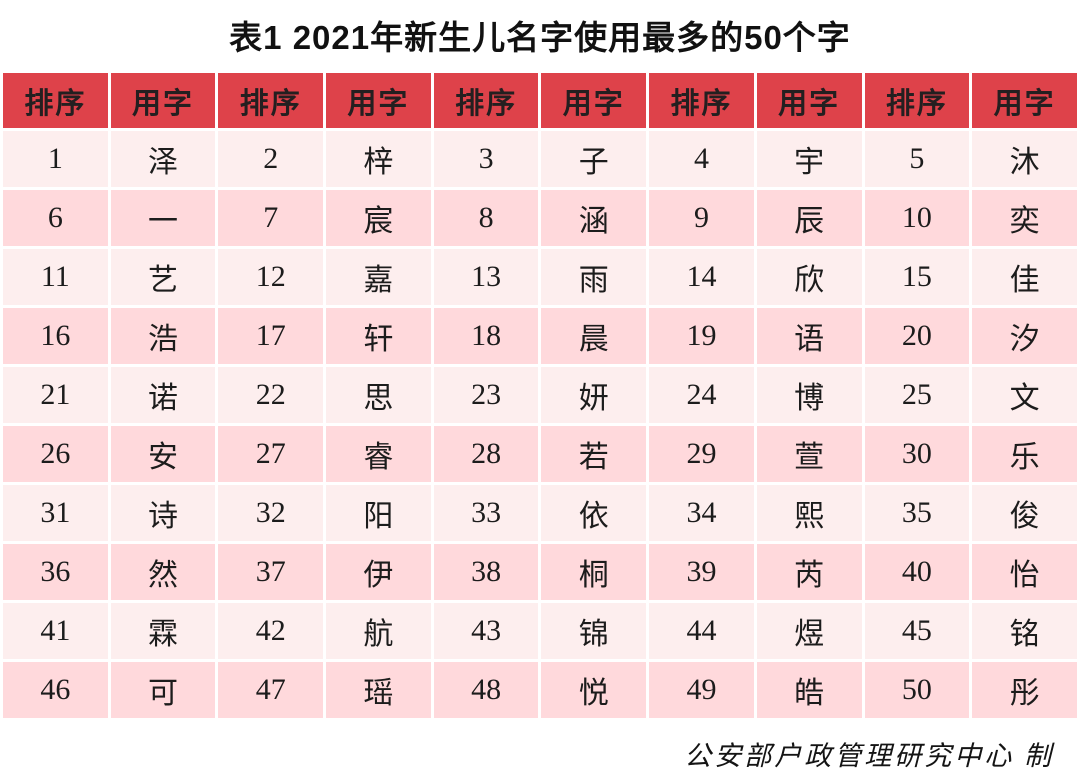  Describe the element at coordinates (378, 395) in the screenshot. I see `character-cell: 思` at that location.